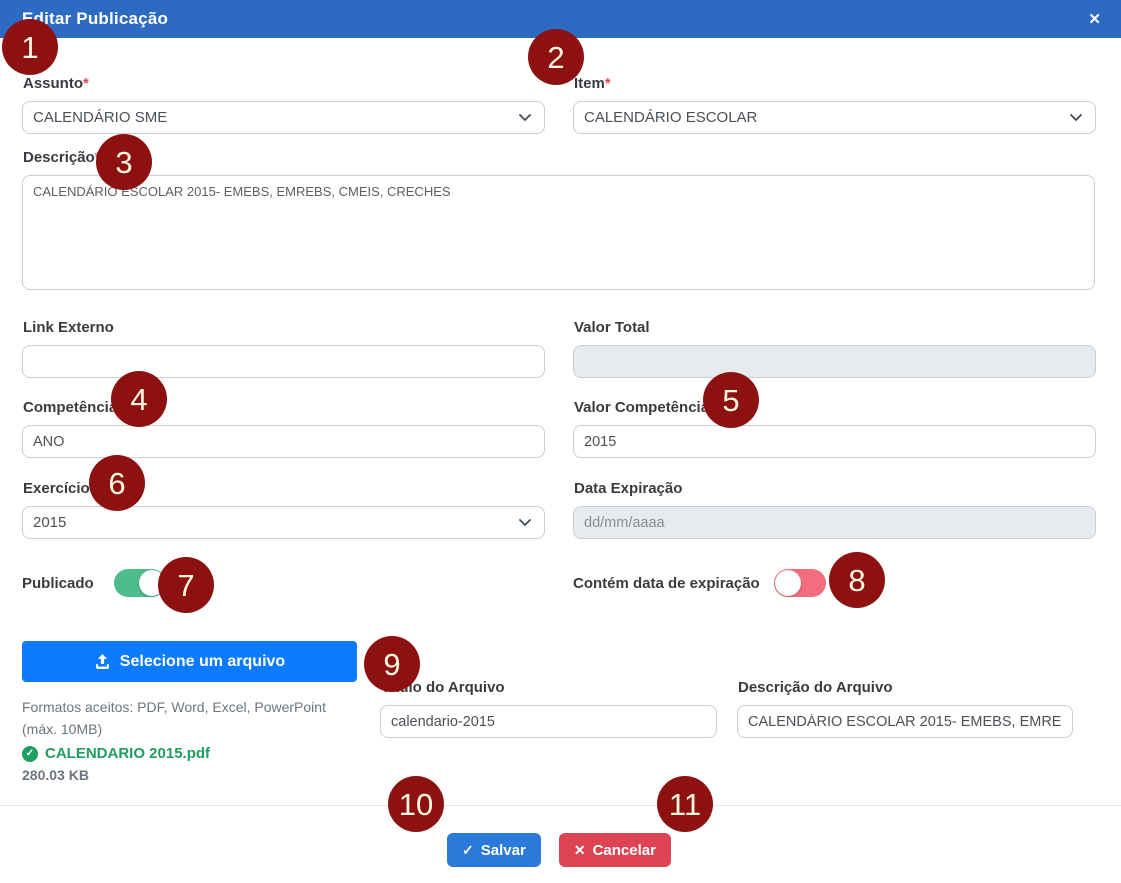 The height and width of the screenshot is (883, 1121). What do you see at coordinates (202, 661) in the screenshot?
I see `select-file-label: Selecione um arquivo` at bounding box center [202, 661].